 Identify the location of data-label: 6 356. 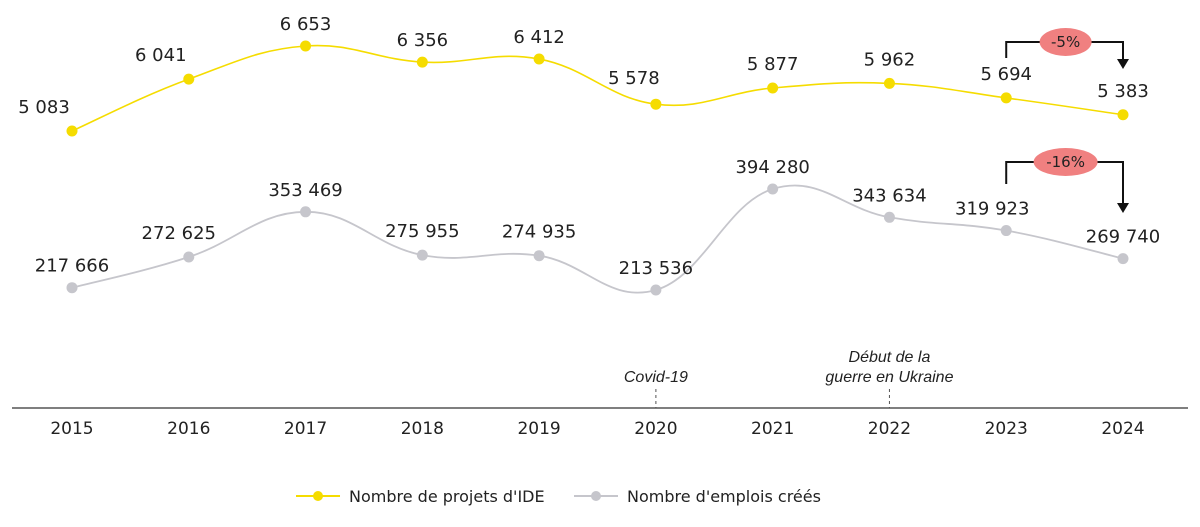
(423, 40).